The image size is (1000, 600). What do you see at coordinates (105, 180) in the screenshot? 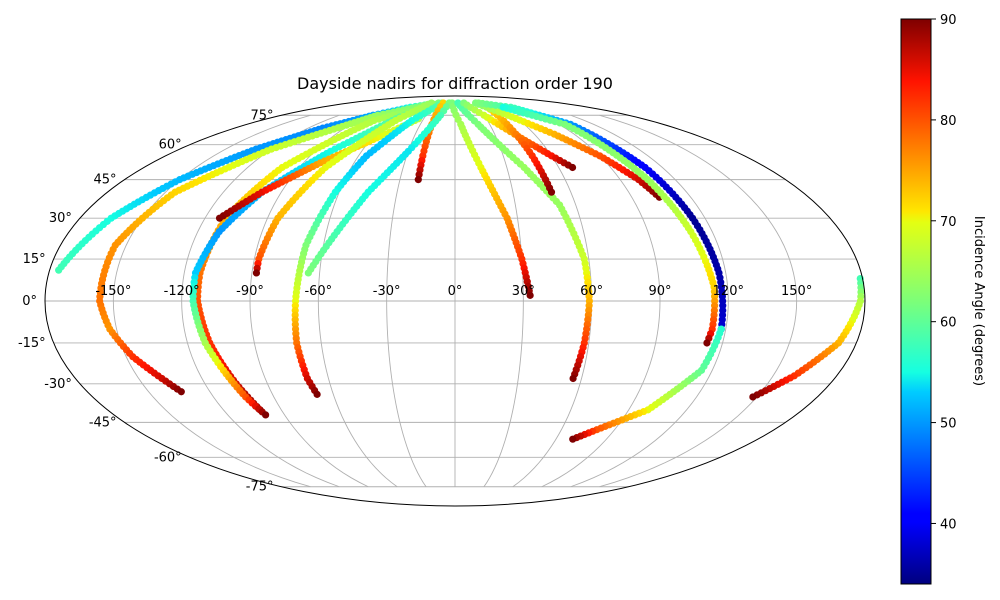
I see `latitude-tick-label: 45°` at bounding box center [105, 180].